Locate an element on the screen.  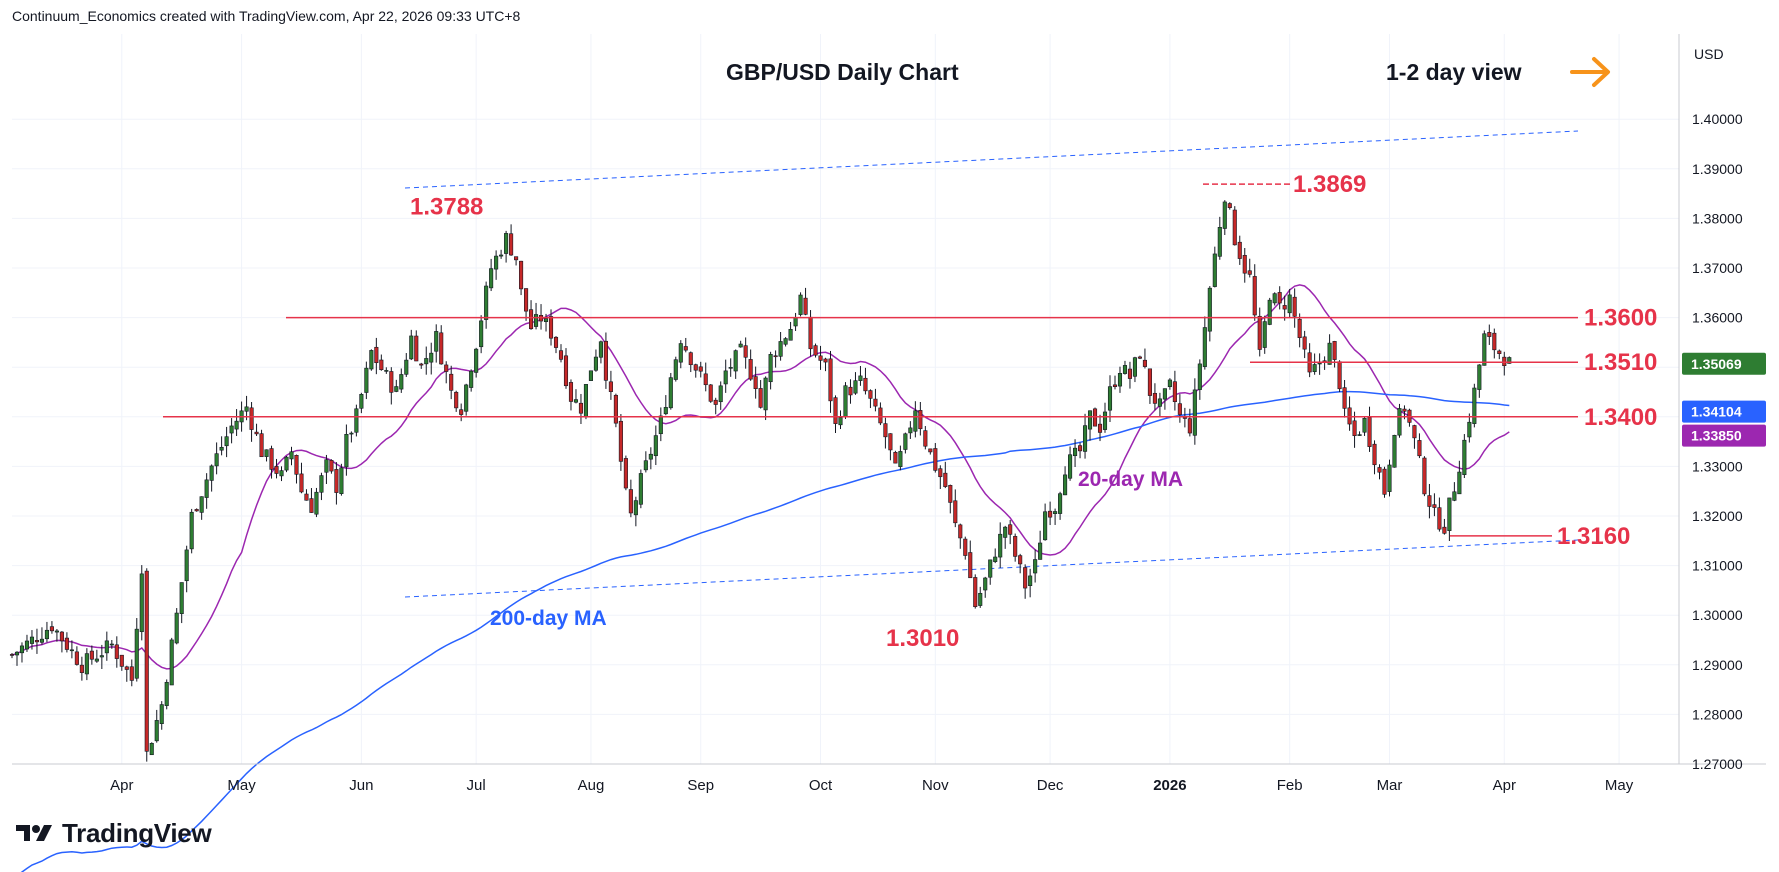
annotations: GBP/USD Daily Chart 1-2 day view is located at coordinates (1168, 72).